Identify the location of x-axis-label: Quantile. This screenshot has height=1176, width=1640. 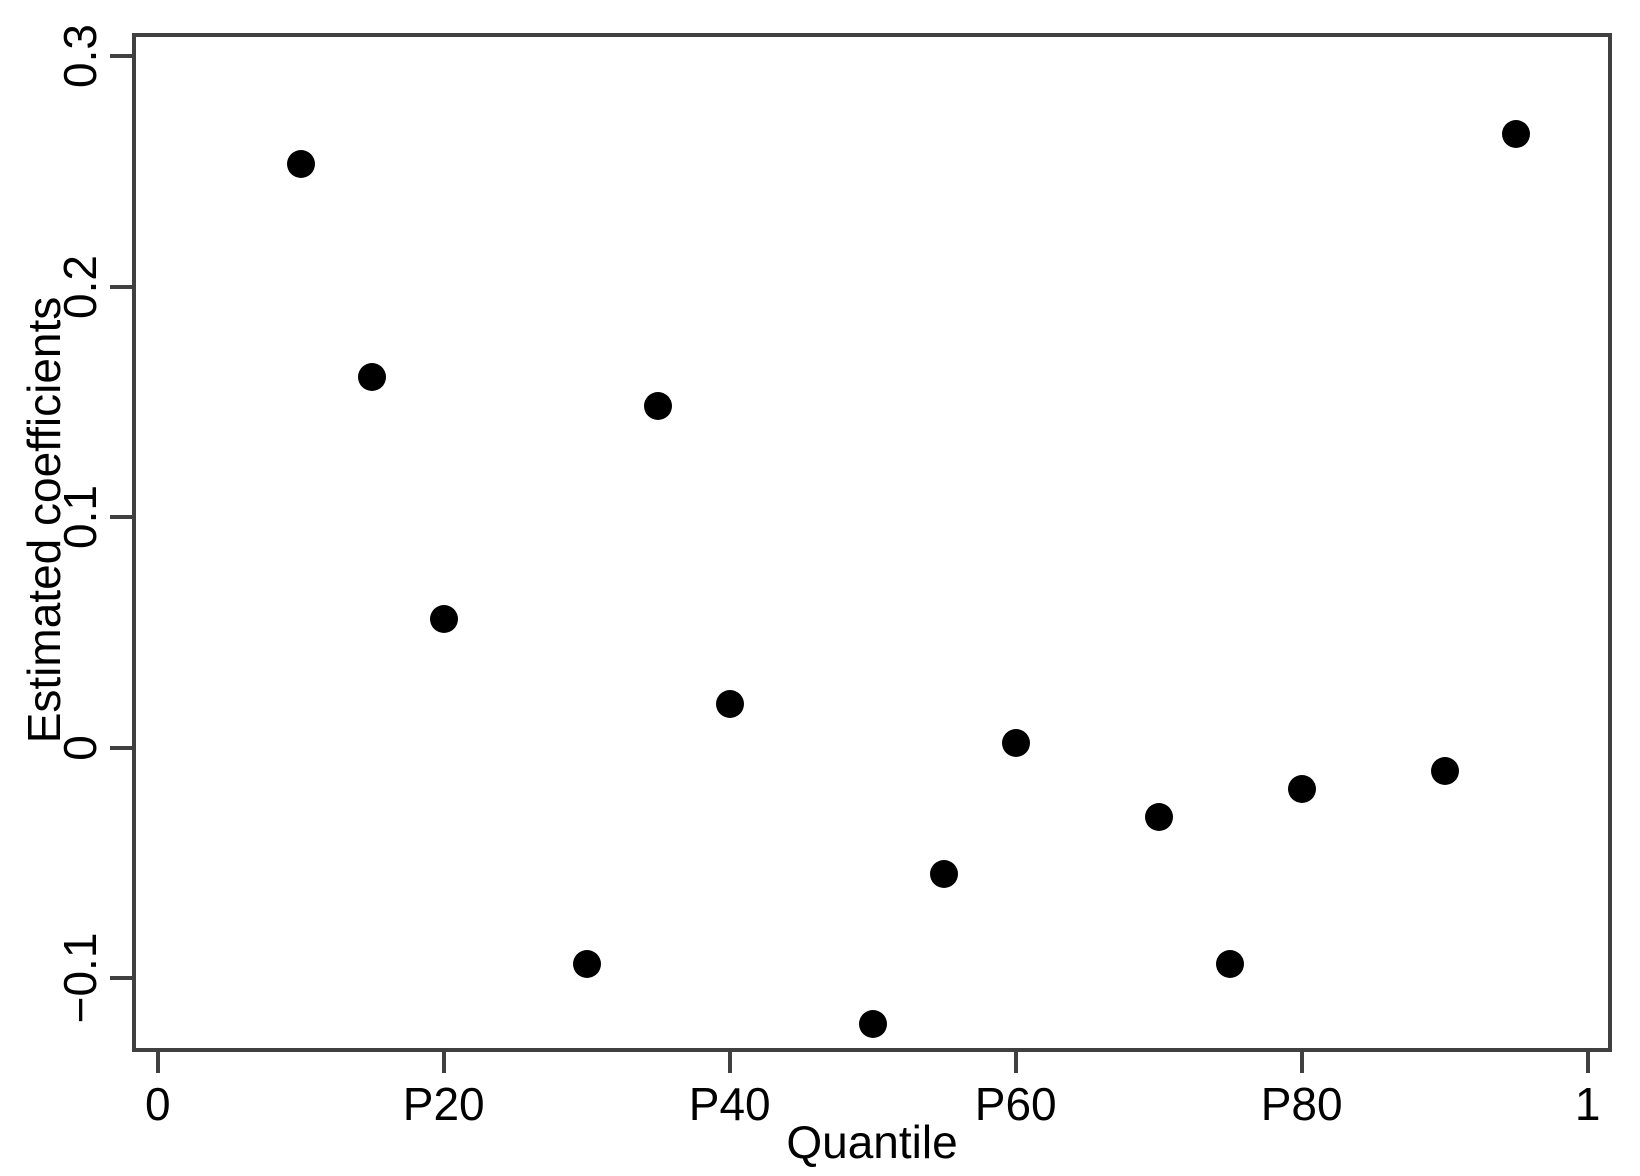
(872, 1142).